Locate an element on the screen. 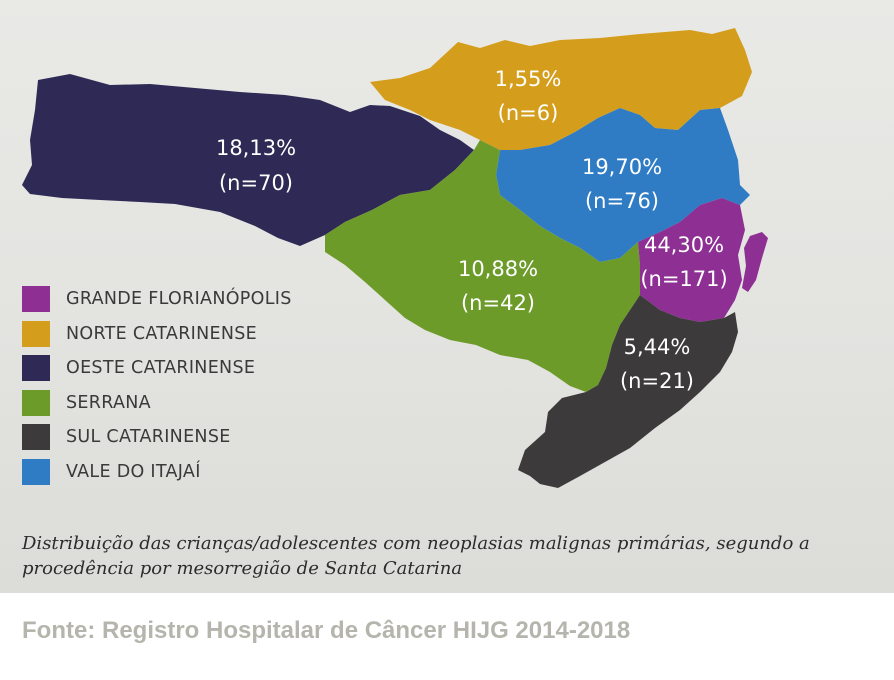  sul-pct: 5,44% is located at coordinates (657, 347).